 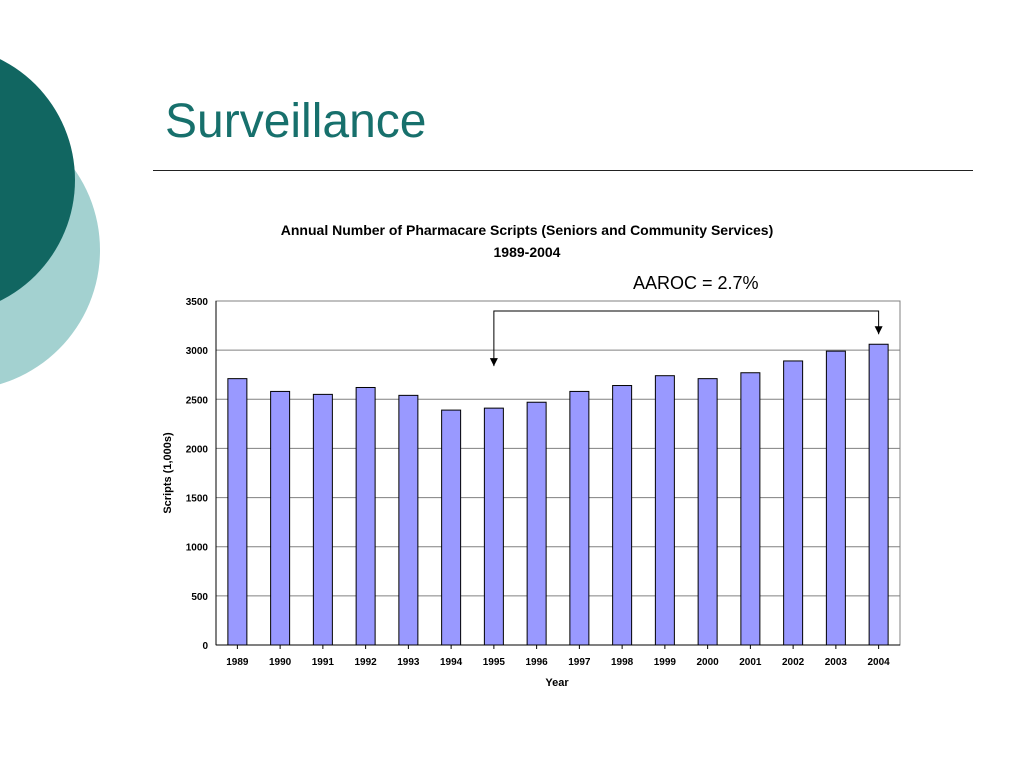 What do you see at coordinates (296, 121) in the screenshot?
I see `page-title: Surveillance` at bounding box center [296, 121].